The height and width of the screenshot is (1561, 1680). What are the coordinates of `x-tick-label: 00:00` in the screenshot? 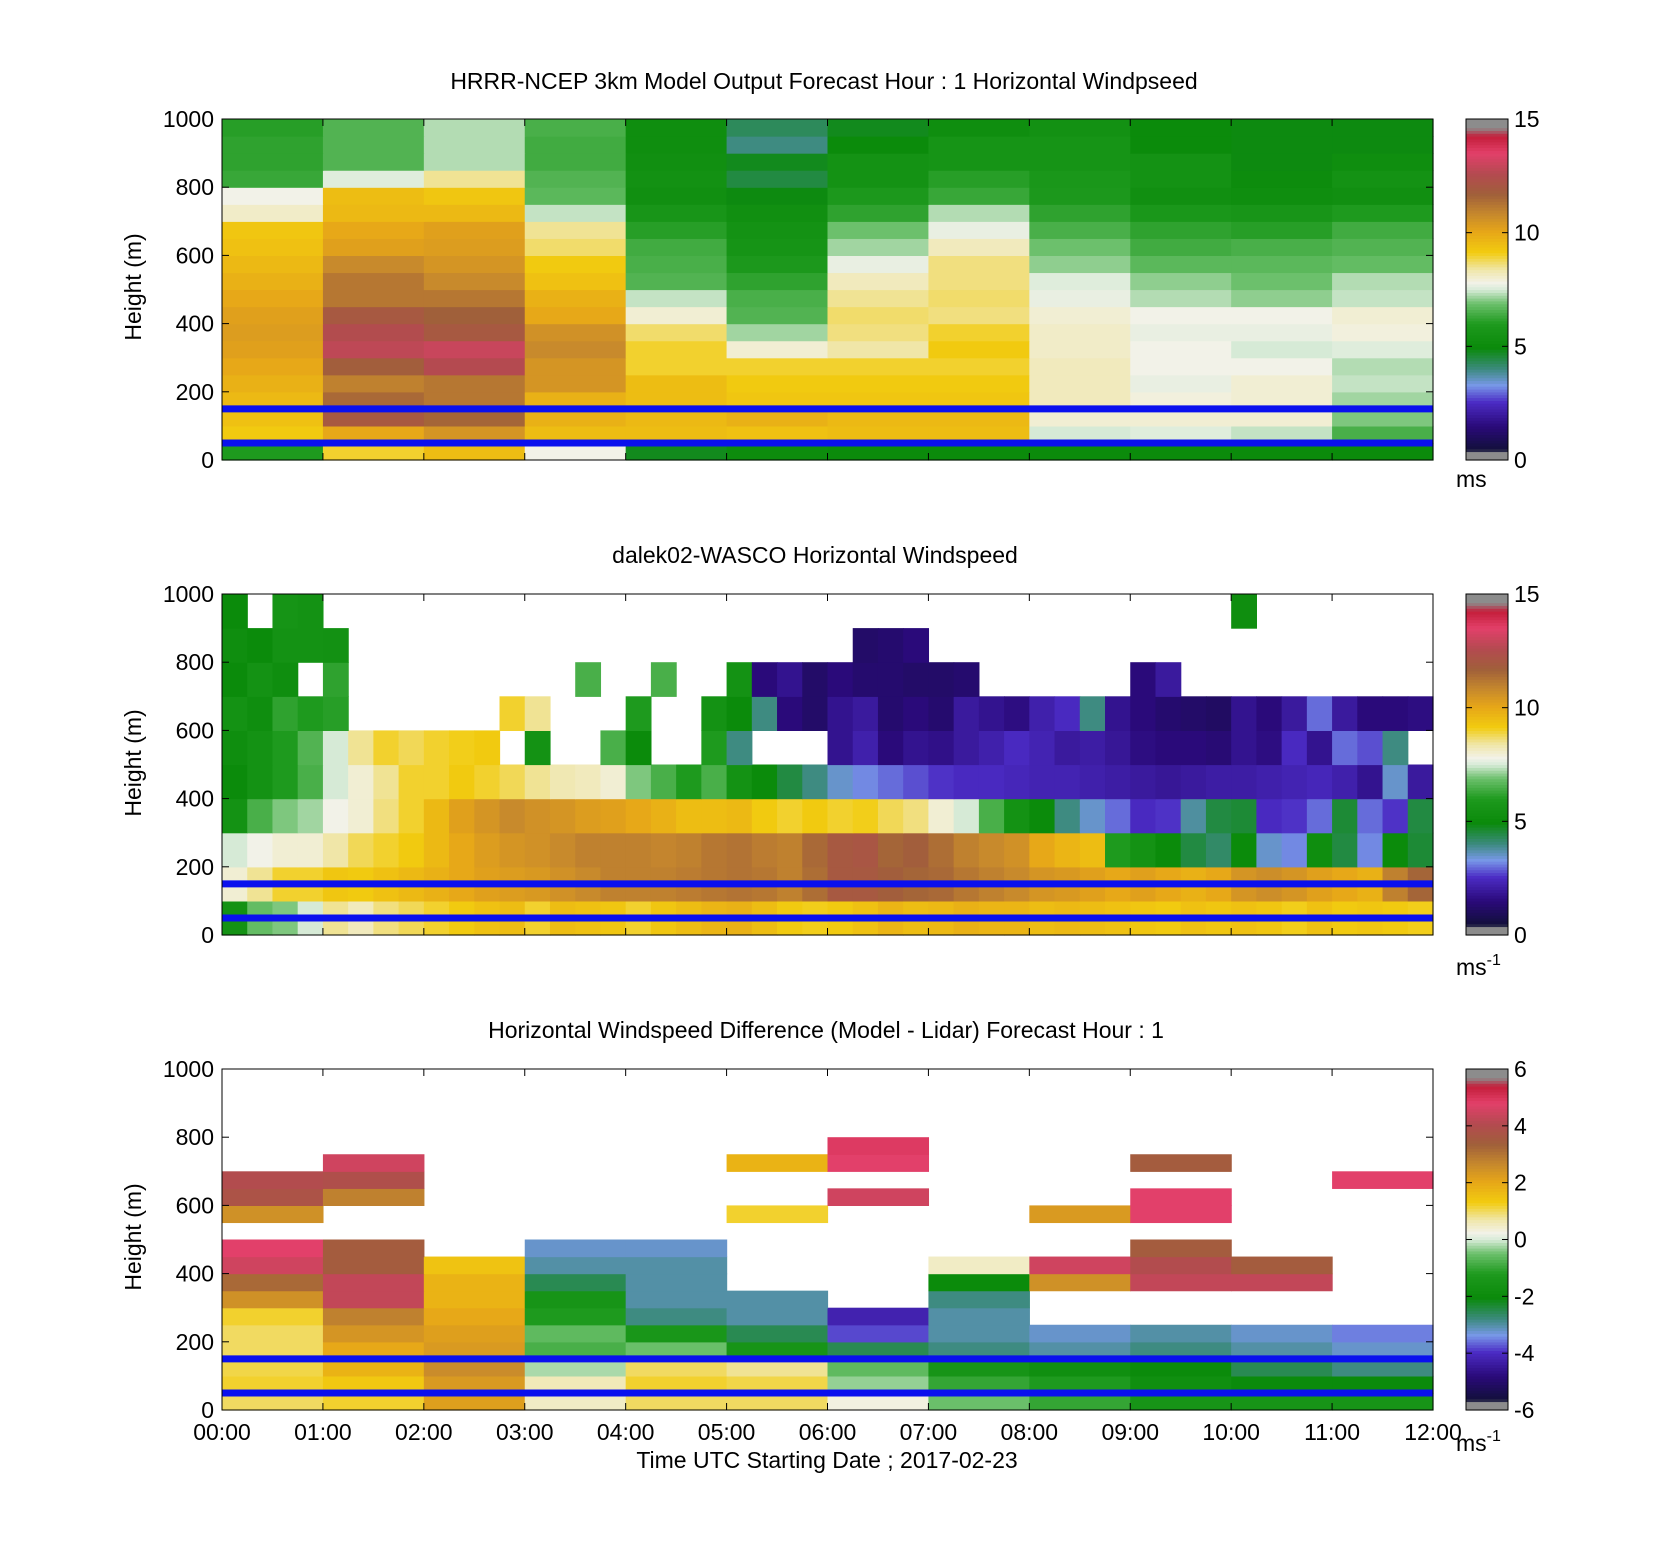 It's located at (222, 1432).